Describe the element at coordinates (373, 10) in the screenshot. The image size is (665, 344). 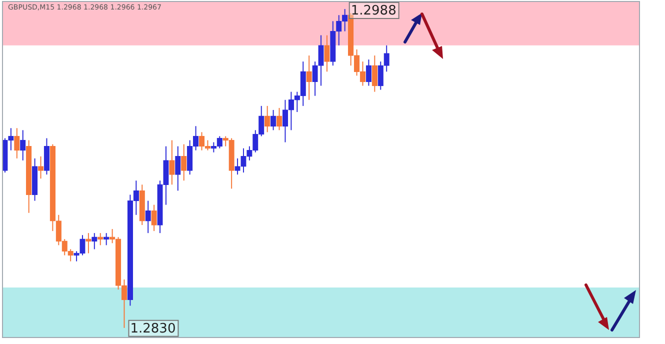
I see `annotation: 1.2988` at that location.